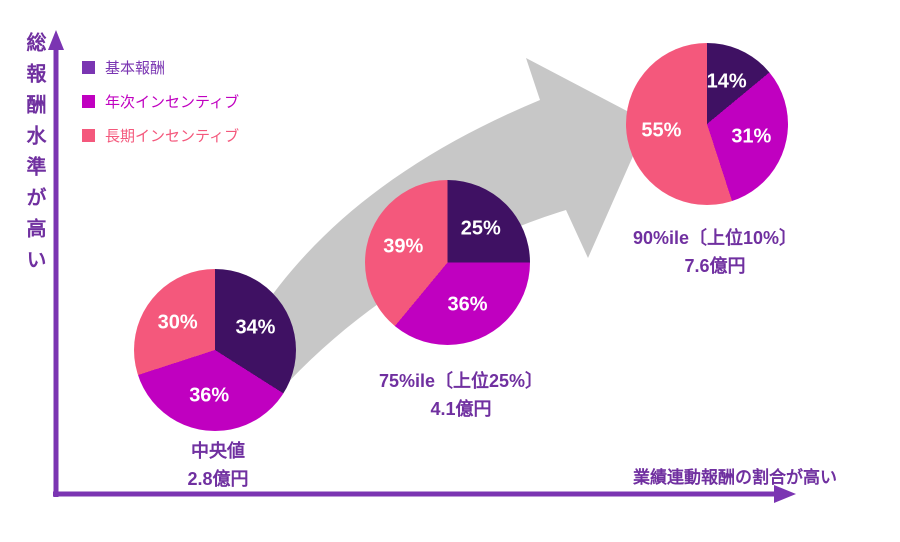  What do you see at coordinates (461, 381) in the screenshot?
I see `pie-75th-label: 75%ile〔上位25%〕` at bounding box center [461, 381].